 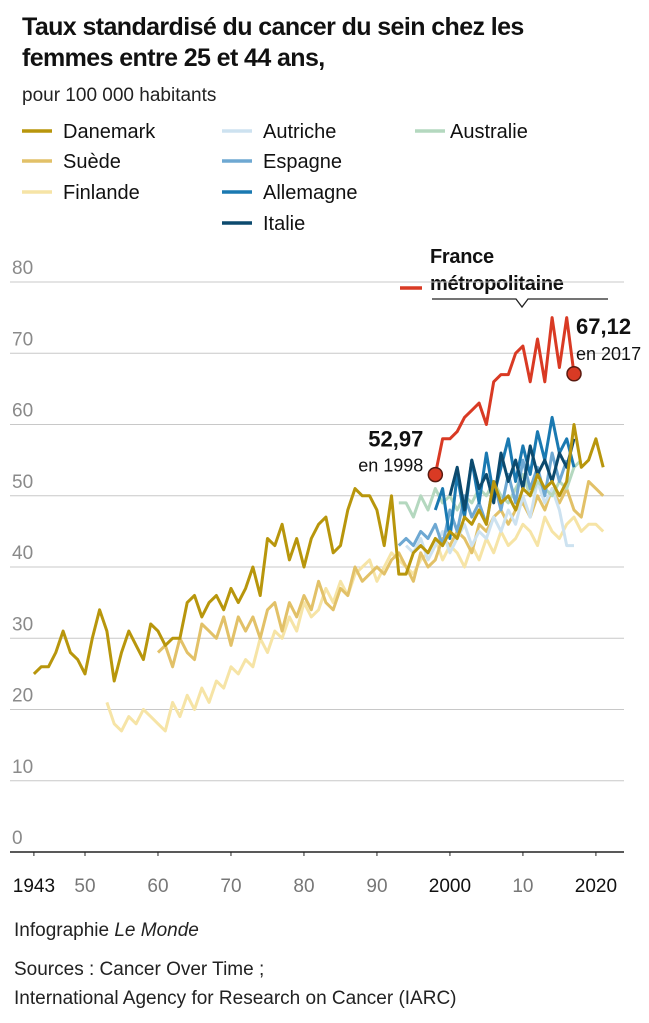 What do you see at coordinates (284, 224) in the screenshot?
I see `legend-label: Italie` at bounding box center [284, 224].